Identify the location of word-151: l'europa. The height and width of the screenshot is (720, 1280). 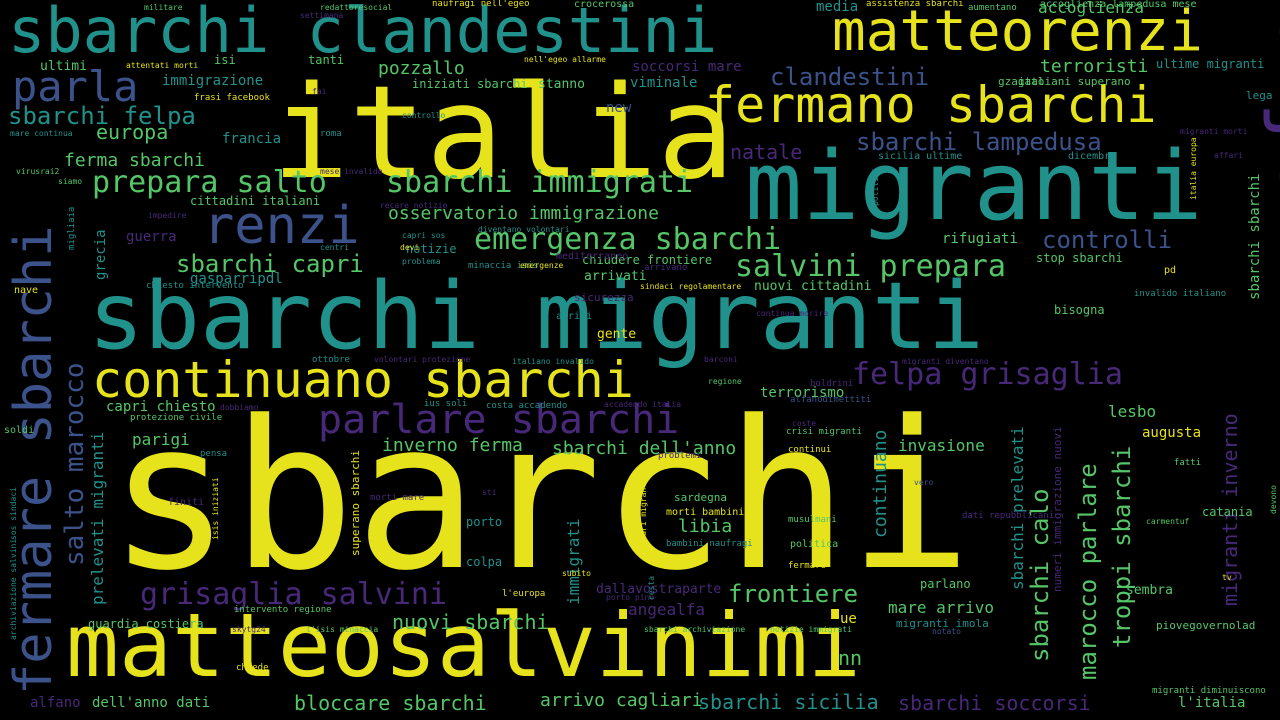
(524, 594).